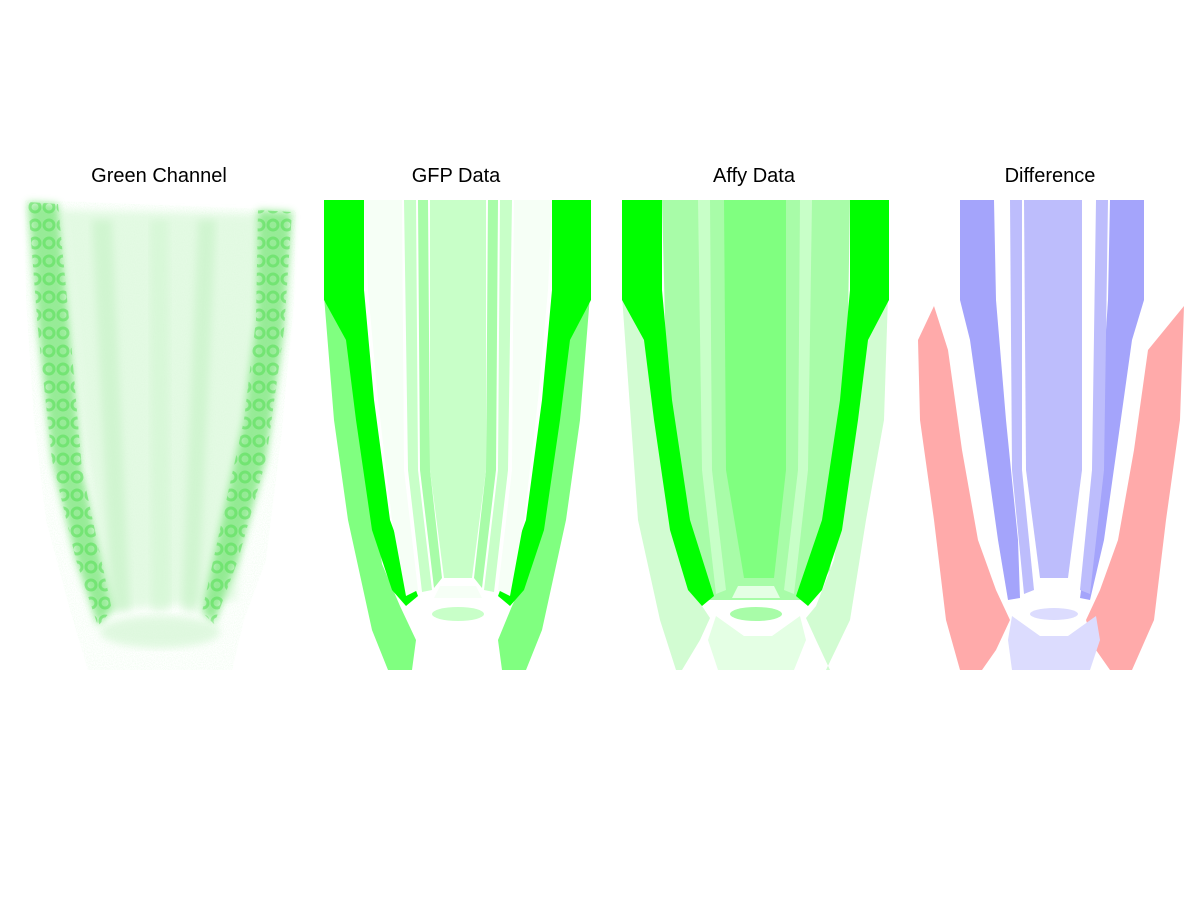 The image size is (1200, 900). I want to click on gfp-light-column-right, so click(498, 396).